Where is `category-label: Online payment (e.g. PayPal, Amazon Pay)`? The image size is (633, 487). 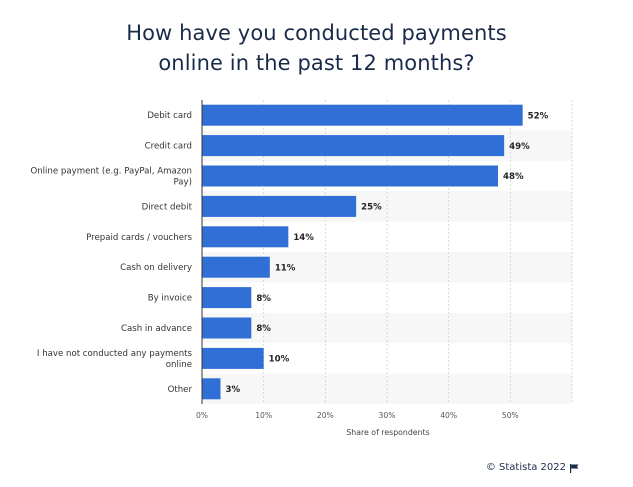 category-label: Online payment (e.g. PayPal, Amazon Pay) is located at coordinates (111, 177).